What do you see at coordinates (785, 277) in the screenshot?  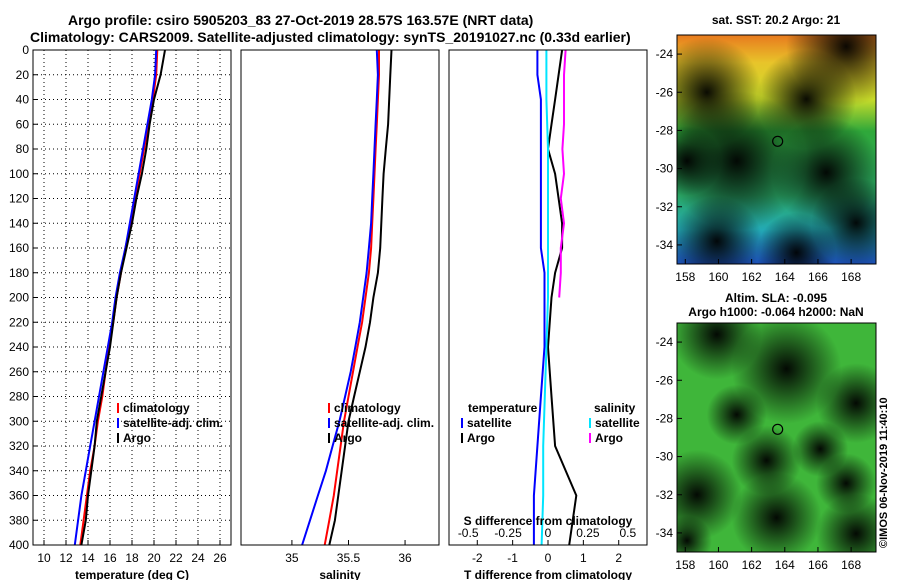 I see `x-tick-label: 164` at bounding box center [785, 277].